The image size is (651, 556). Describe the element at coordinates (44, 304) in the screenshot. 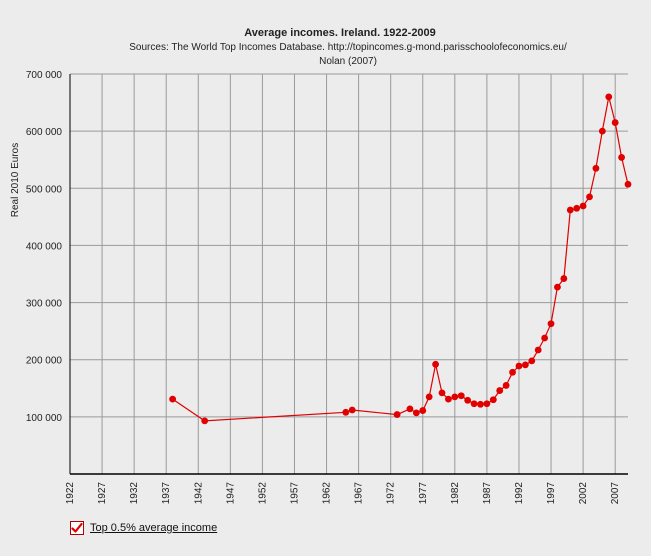

I see `y-tick-label: 300 000` at that location.